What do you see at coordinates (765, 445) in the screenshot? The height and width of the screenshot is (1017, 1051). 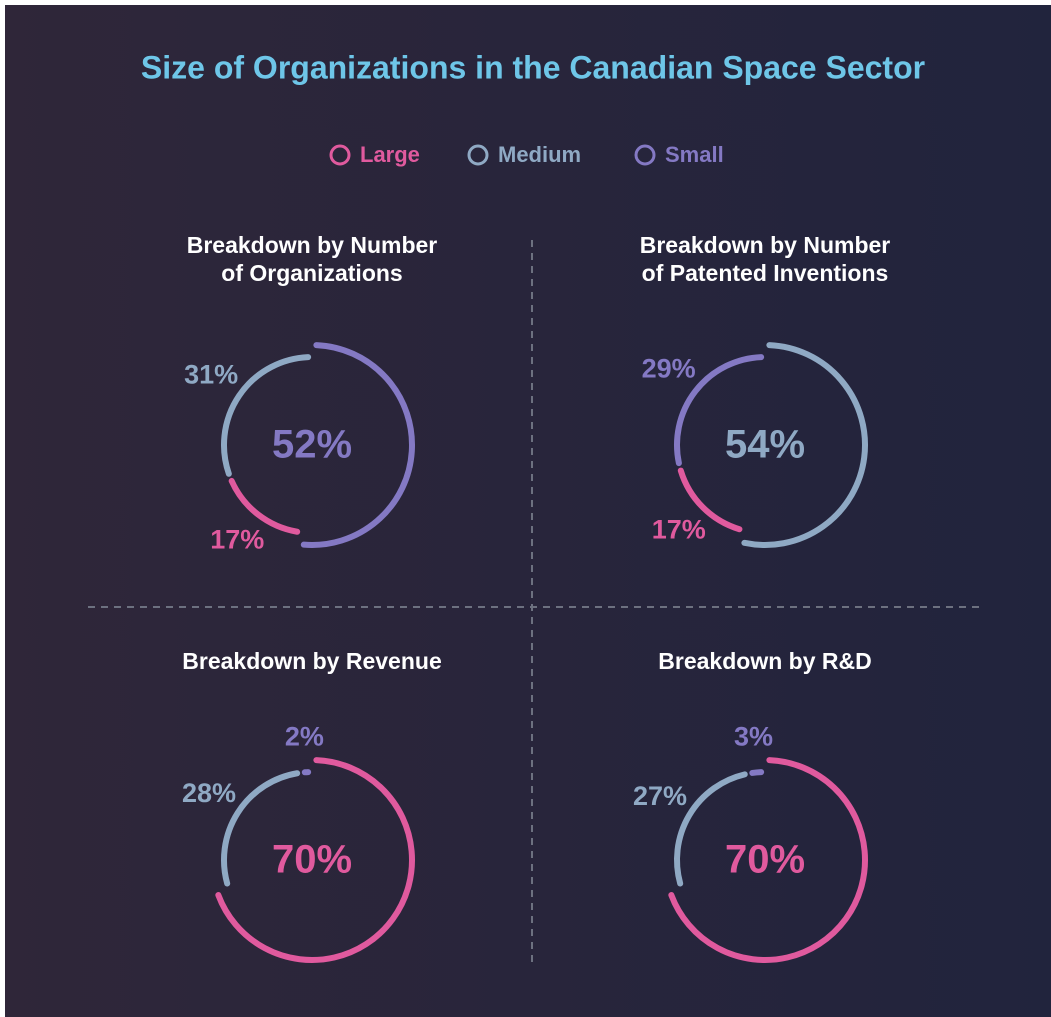 I see `center-label: 54%` at bounding box center [765, 445].